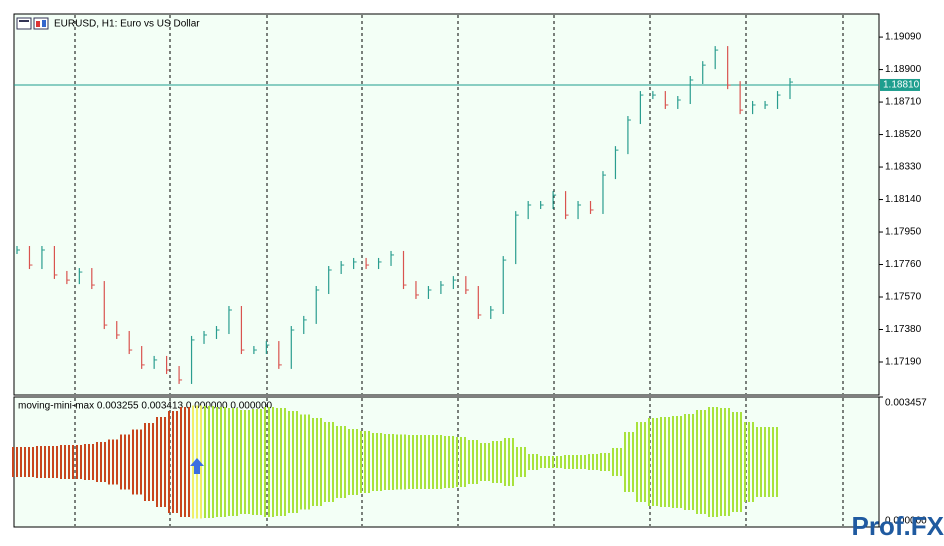 The width and height of the screenshot is (944, 546). What do you see at coordinates (903, 134) in the screenshot?
I see `y-tick-label: 1.18520` at bounding box center [903, 134].